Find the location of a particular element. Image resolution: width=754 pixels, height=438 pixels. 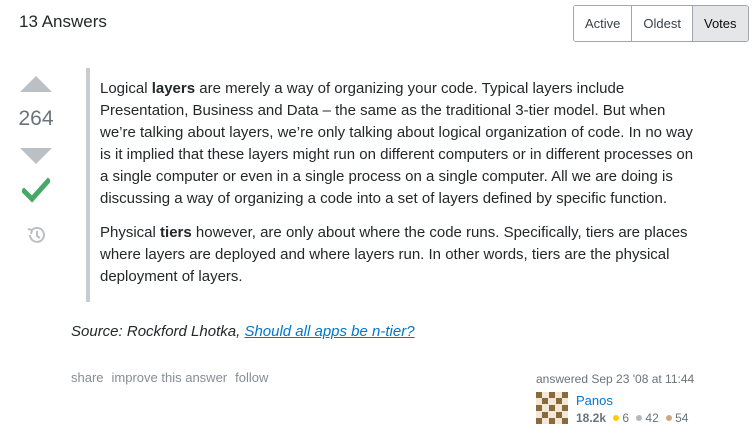

downvote-arrow-icon is located at coordinates (36, 156).